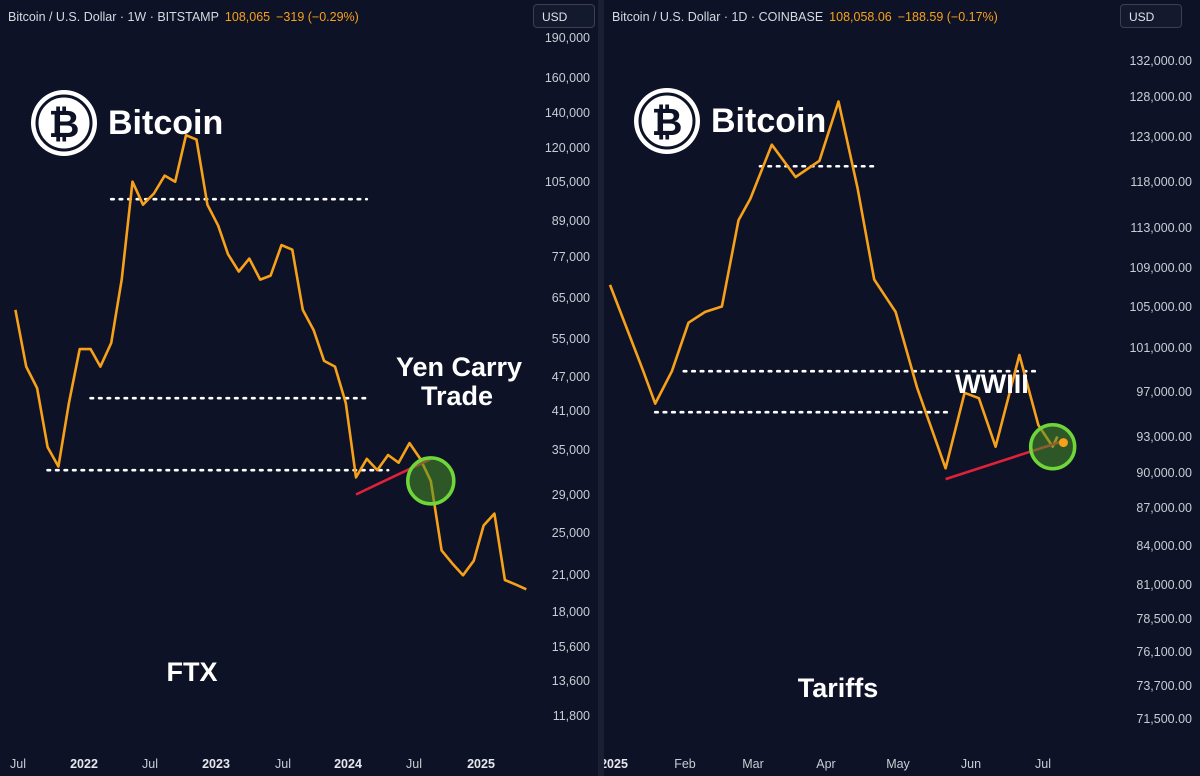  What do you see at coordinates (1164, 437) in the screenshot?
I see `y-tick: 93,000.00` at bounding box center [1164, 437].